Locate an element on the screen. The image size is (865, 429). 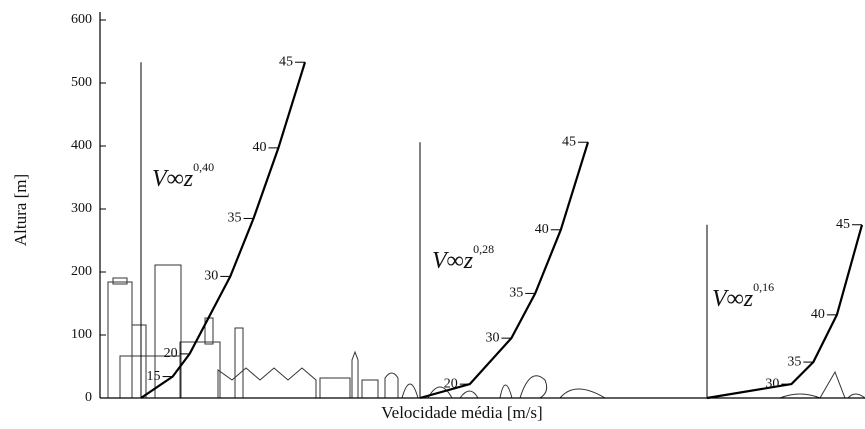
y-tick-label: 300 is located at coordinates (81, 208).